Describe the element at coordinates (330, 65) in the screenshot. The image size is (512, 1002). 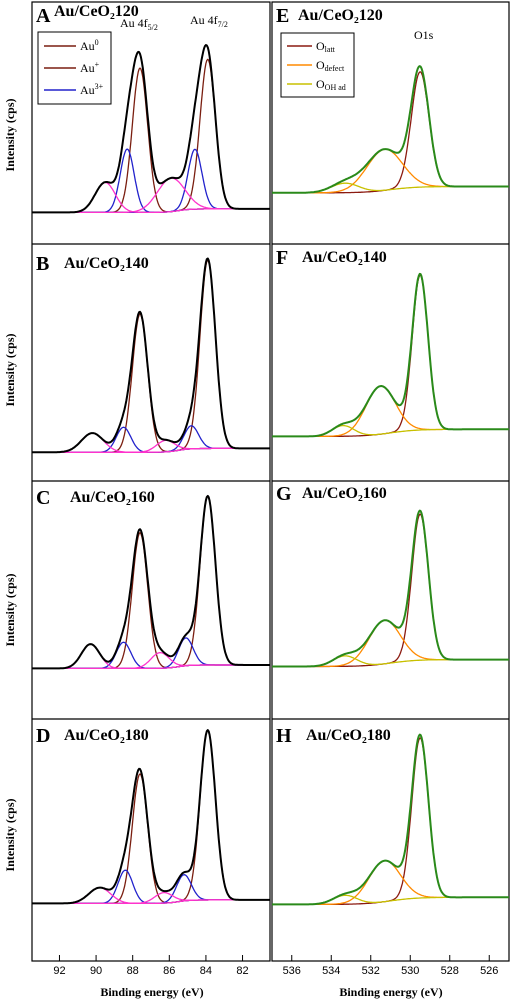
I see `legend-odefect-label: Odefect` at that location.